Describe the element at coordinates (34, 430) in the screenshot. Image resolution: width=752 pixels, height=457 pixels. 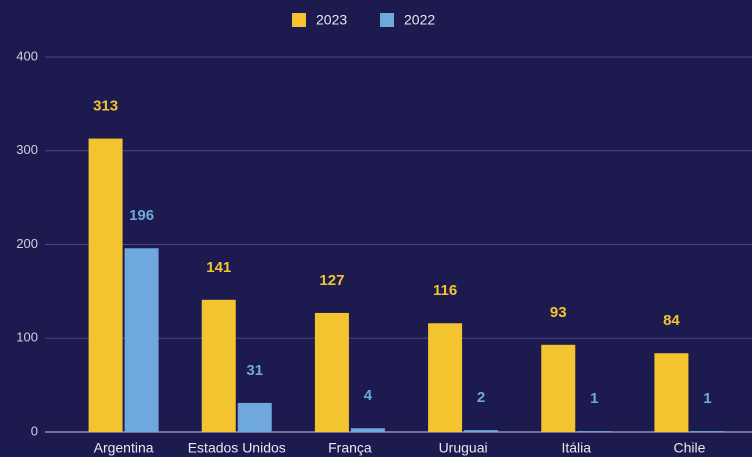
I see `y-tick-label: 0` at that location.